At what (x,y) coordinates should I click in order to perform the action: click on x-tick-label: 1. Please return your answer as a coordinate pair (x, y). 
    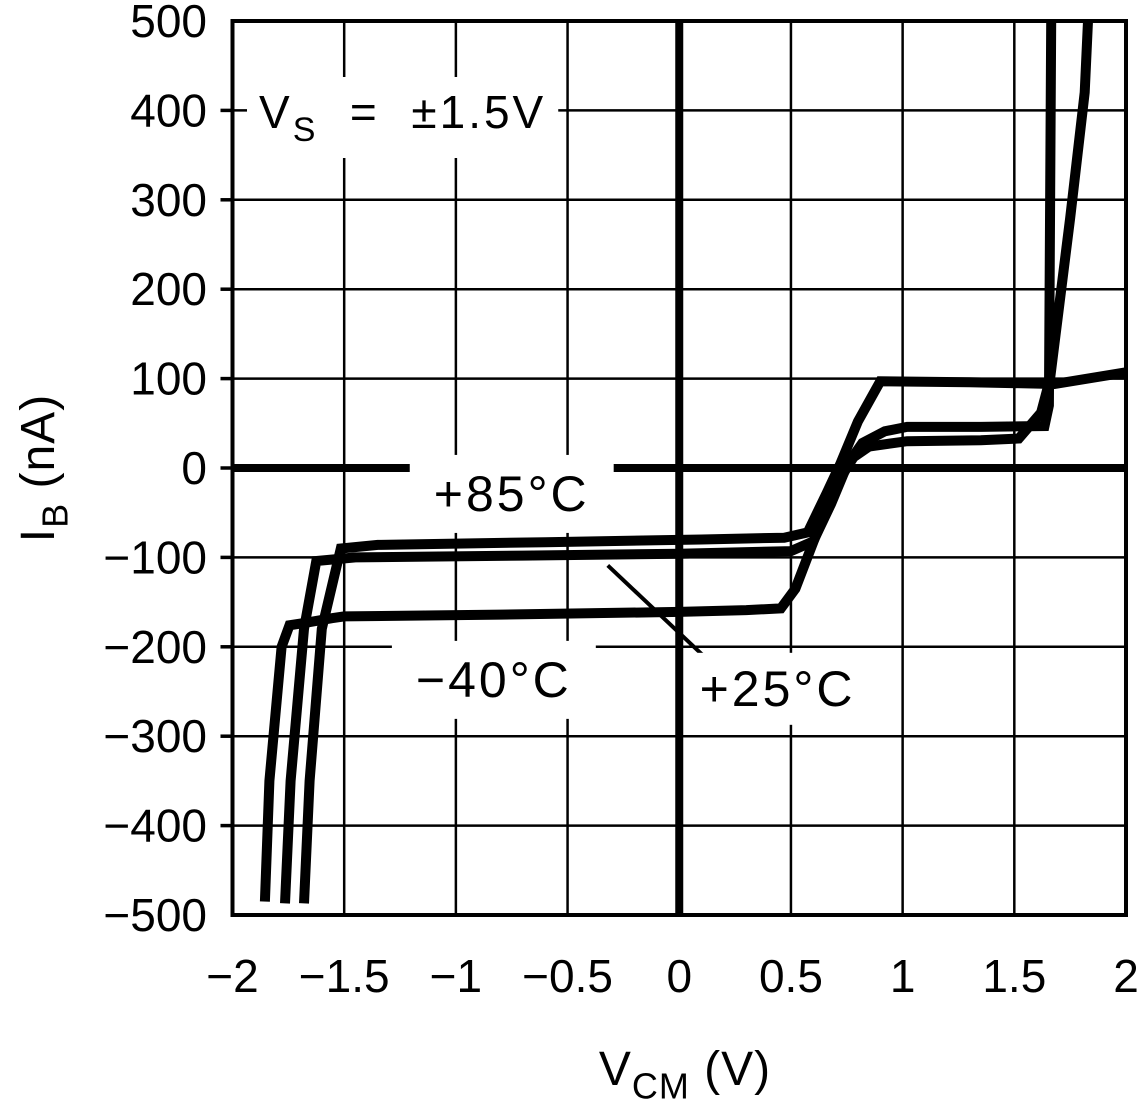
    Looking at the image, I should click on (903, 976).